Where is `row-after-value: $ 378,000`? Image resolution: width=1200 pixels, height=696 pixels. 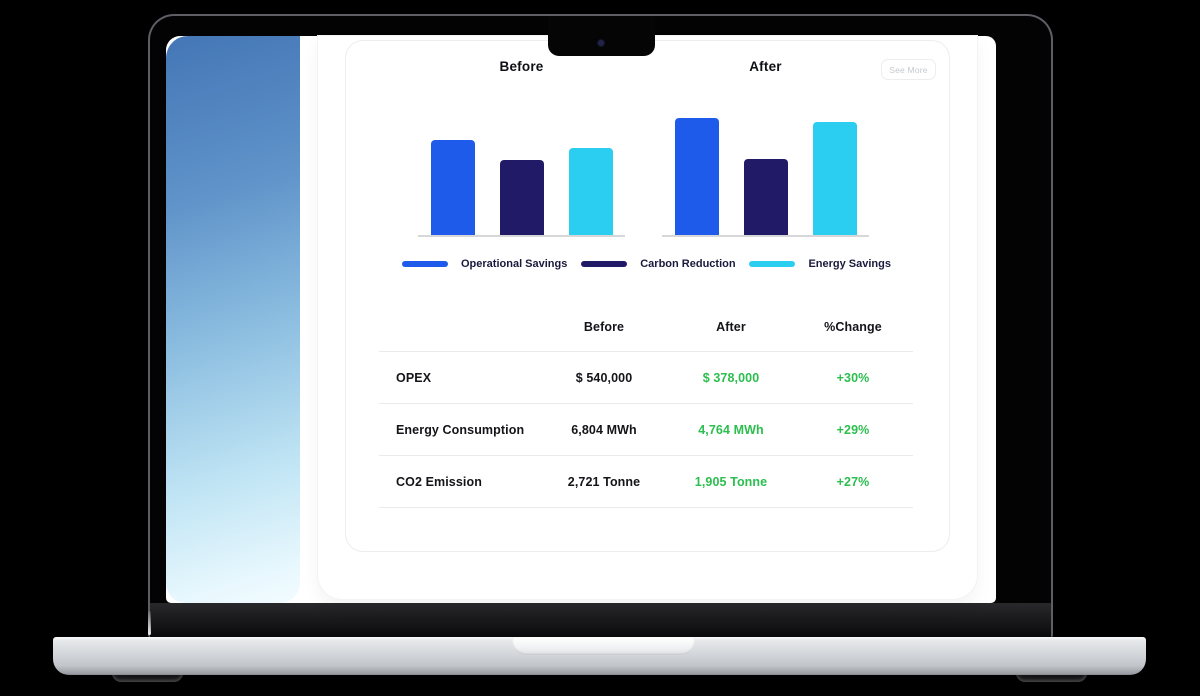
row-after-value: $ 378,000 is located at coordinates (731, 377).